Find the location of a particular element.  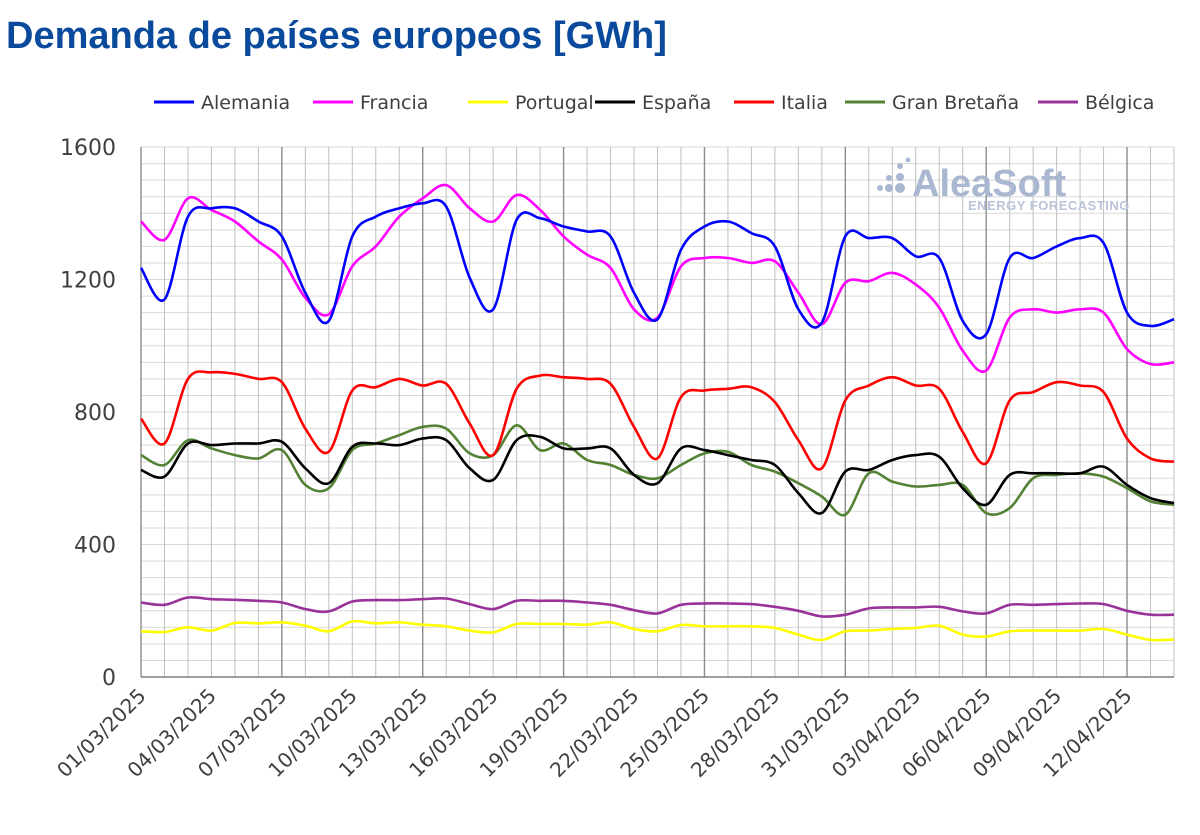

y-tick-label: 400 is located at coordinates (95, 546).